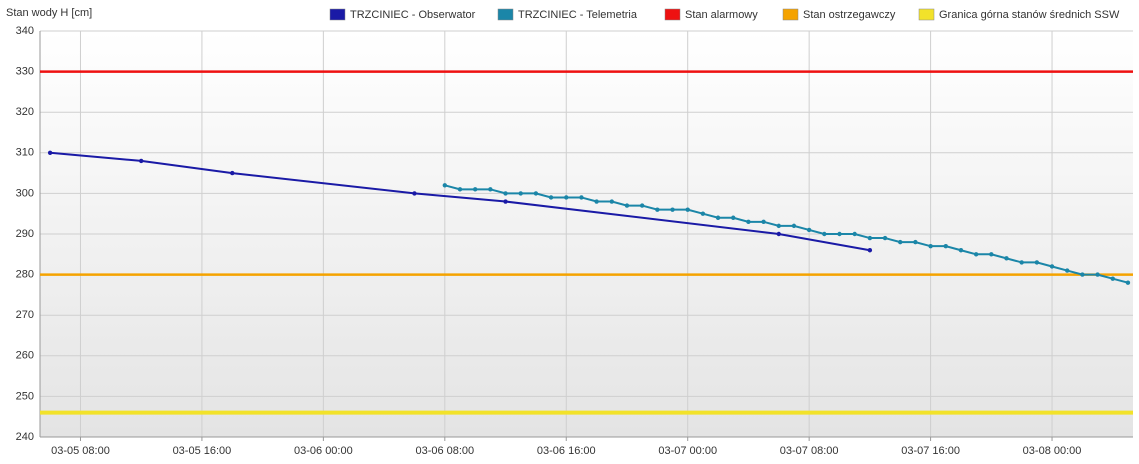 This screenshot has width=1139, height=464. I want to click on y-axis-label: Stan wody H [cm], so click(49, 13).